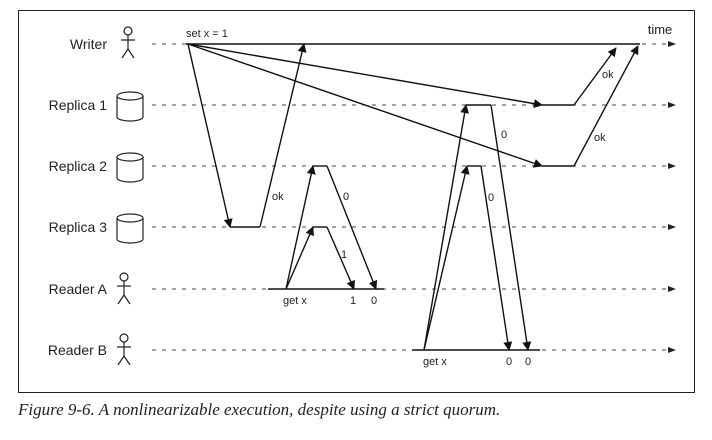 The width and height of the screenshot is (712, 440). Describe the element at coordinates (78, 166) in the screenshot. I see `lane-label-replica-2: Replica 2` at that location.